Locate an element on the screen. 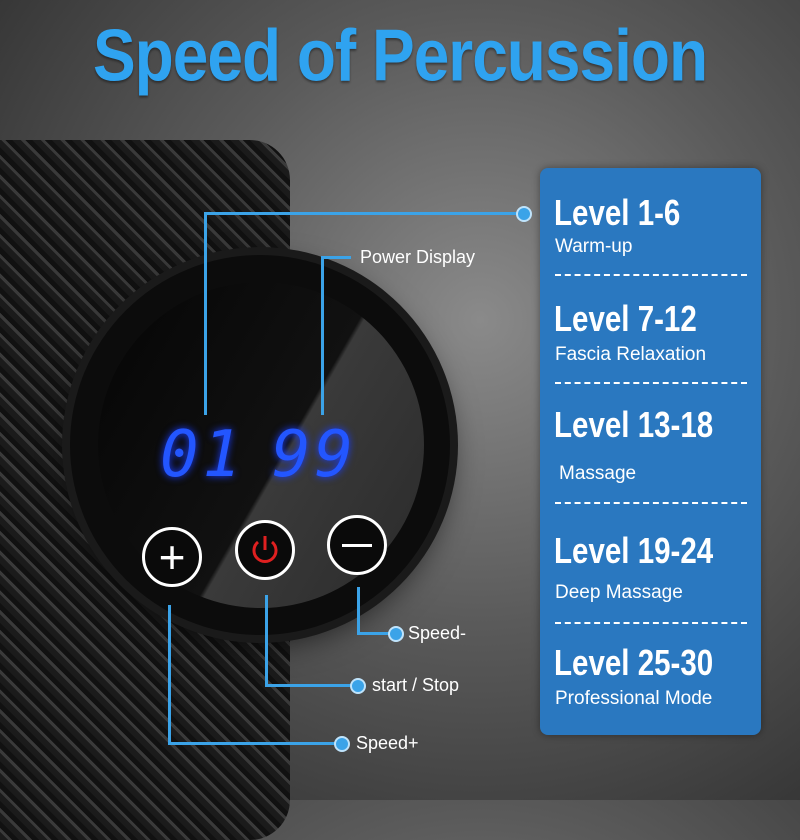  power-icon is located at coordinates (265, 549).